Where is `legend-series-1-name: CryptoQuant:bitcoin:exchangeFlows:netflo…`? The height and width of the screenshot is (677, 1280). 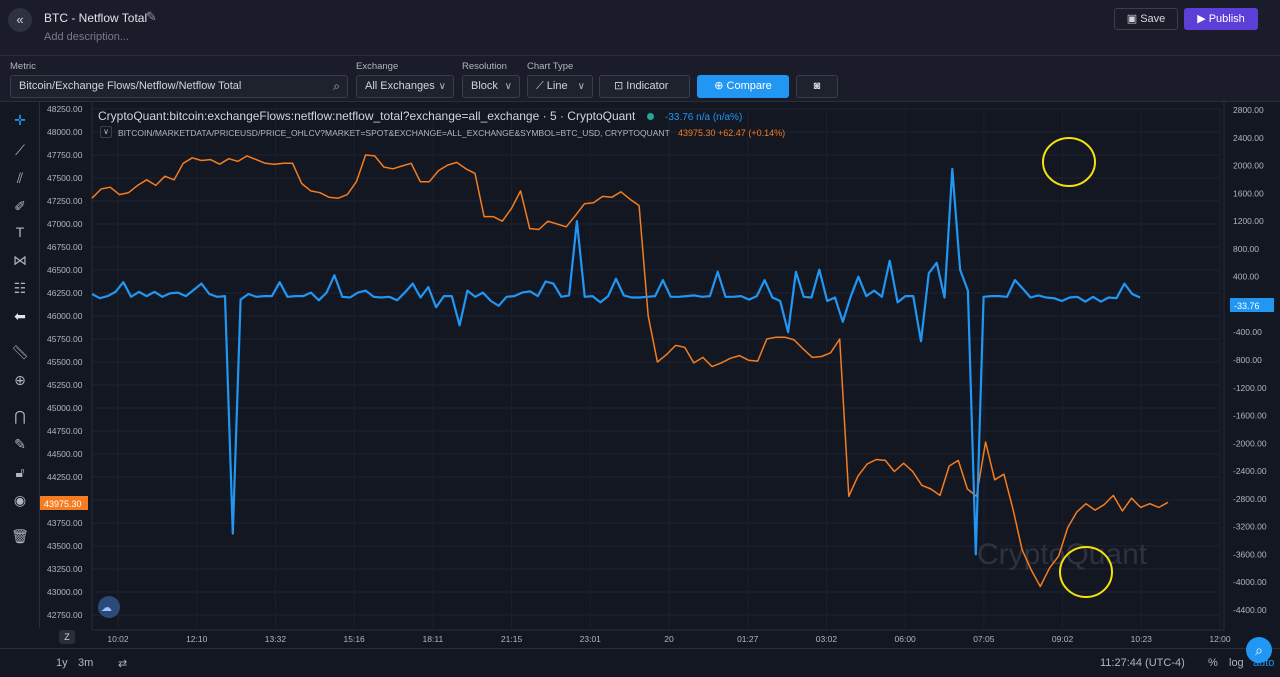
legend-series-1-name: CryptoQuant:bitcoin:exchangeFlows:netflo… is located at coordinates (367, 116).